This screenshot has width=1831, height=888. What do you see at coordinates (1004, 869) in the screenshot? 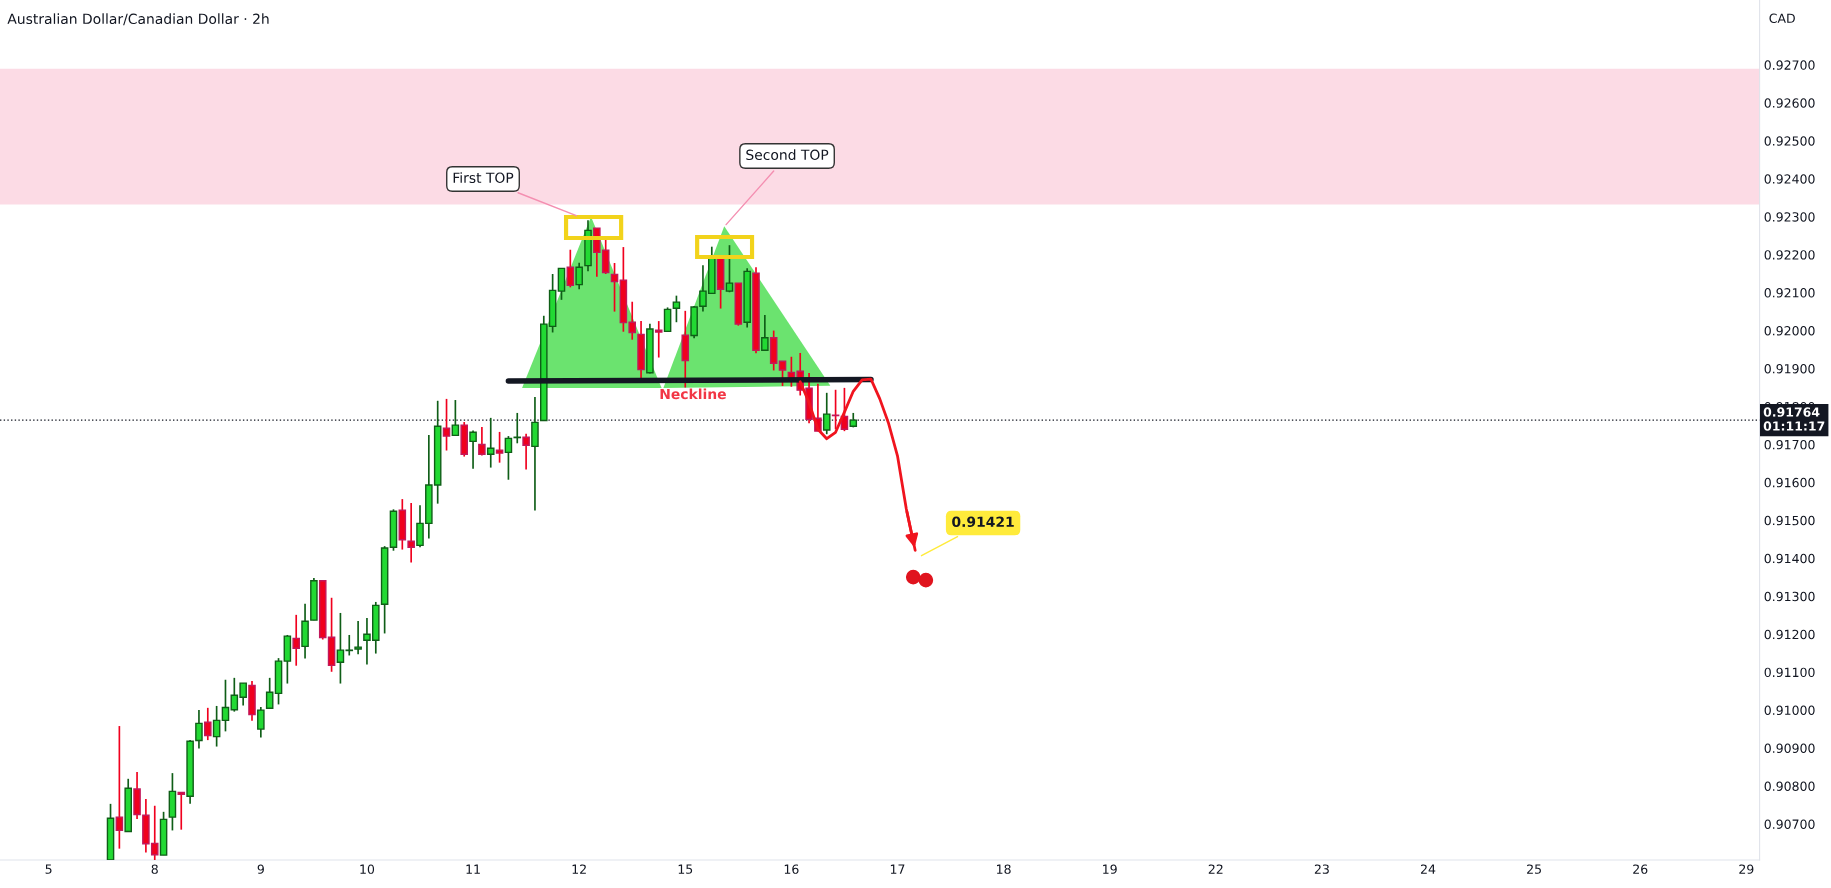
I see `x-tick-label: 18` at bounding box center [1004, 869].